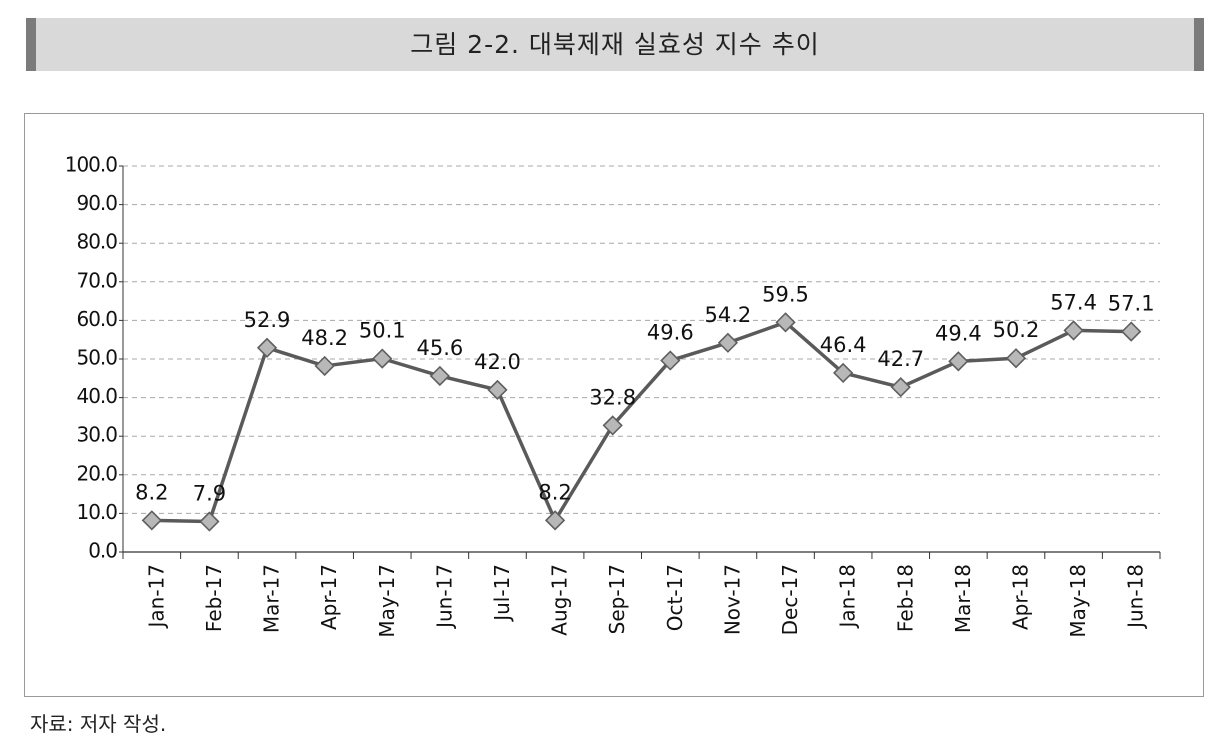 Image resolution: width=1216 pixels, height=745 pixels. What do you see at coordinates (560, 600) in the screenshot?
I see `x-tick-label: Aug-17` at bounding box center [560, 600].